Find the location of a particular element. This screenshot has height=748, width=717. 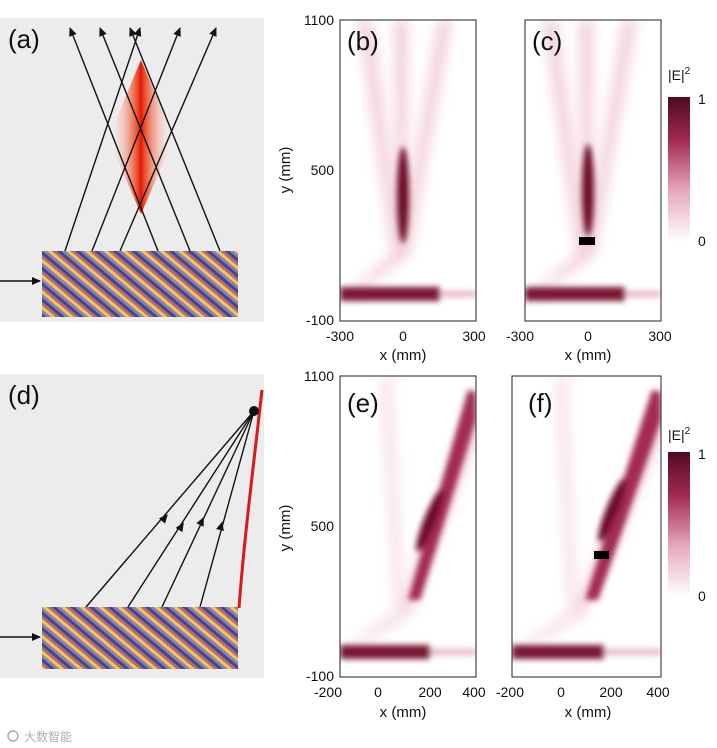

watermark-logo-icon is located at coordinates (13, 736).